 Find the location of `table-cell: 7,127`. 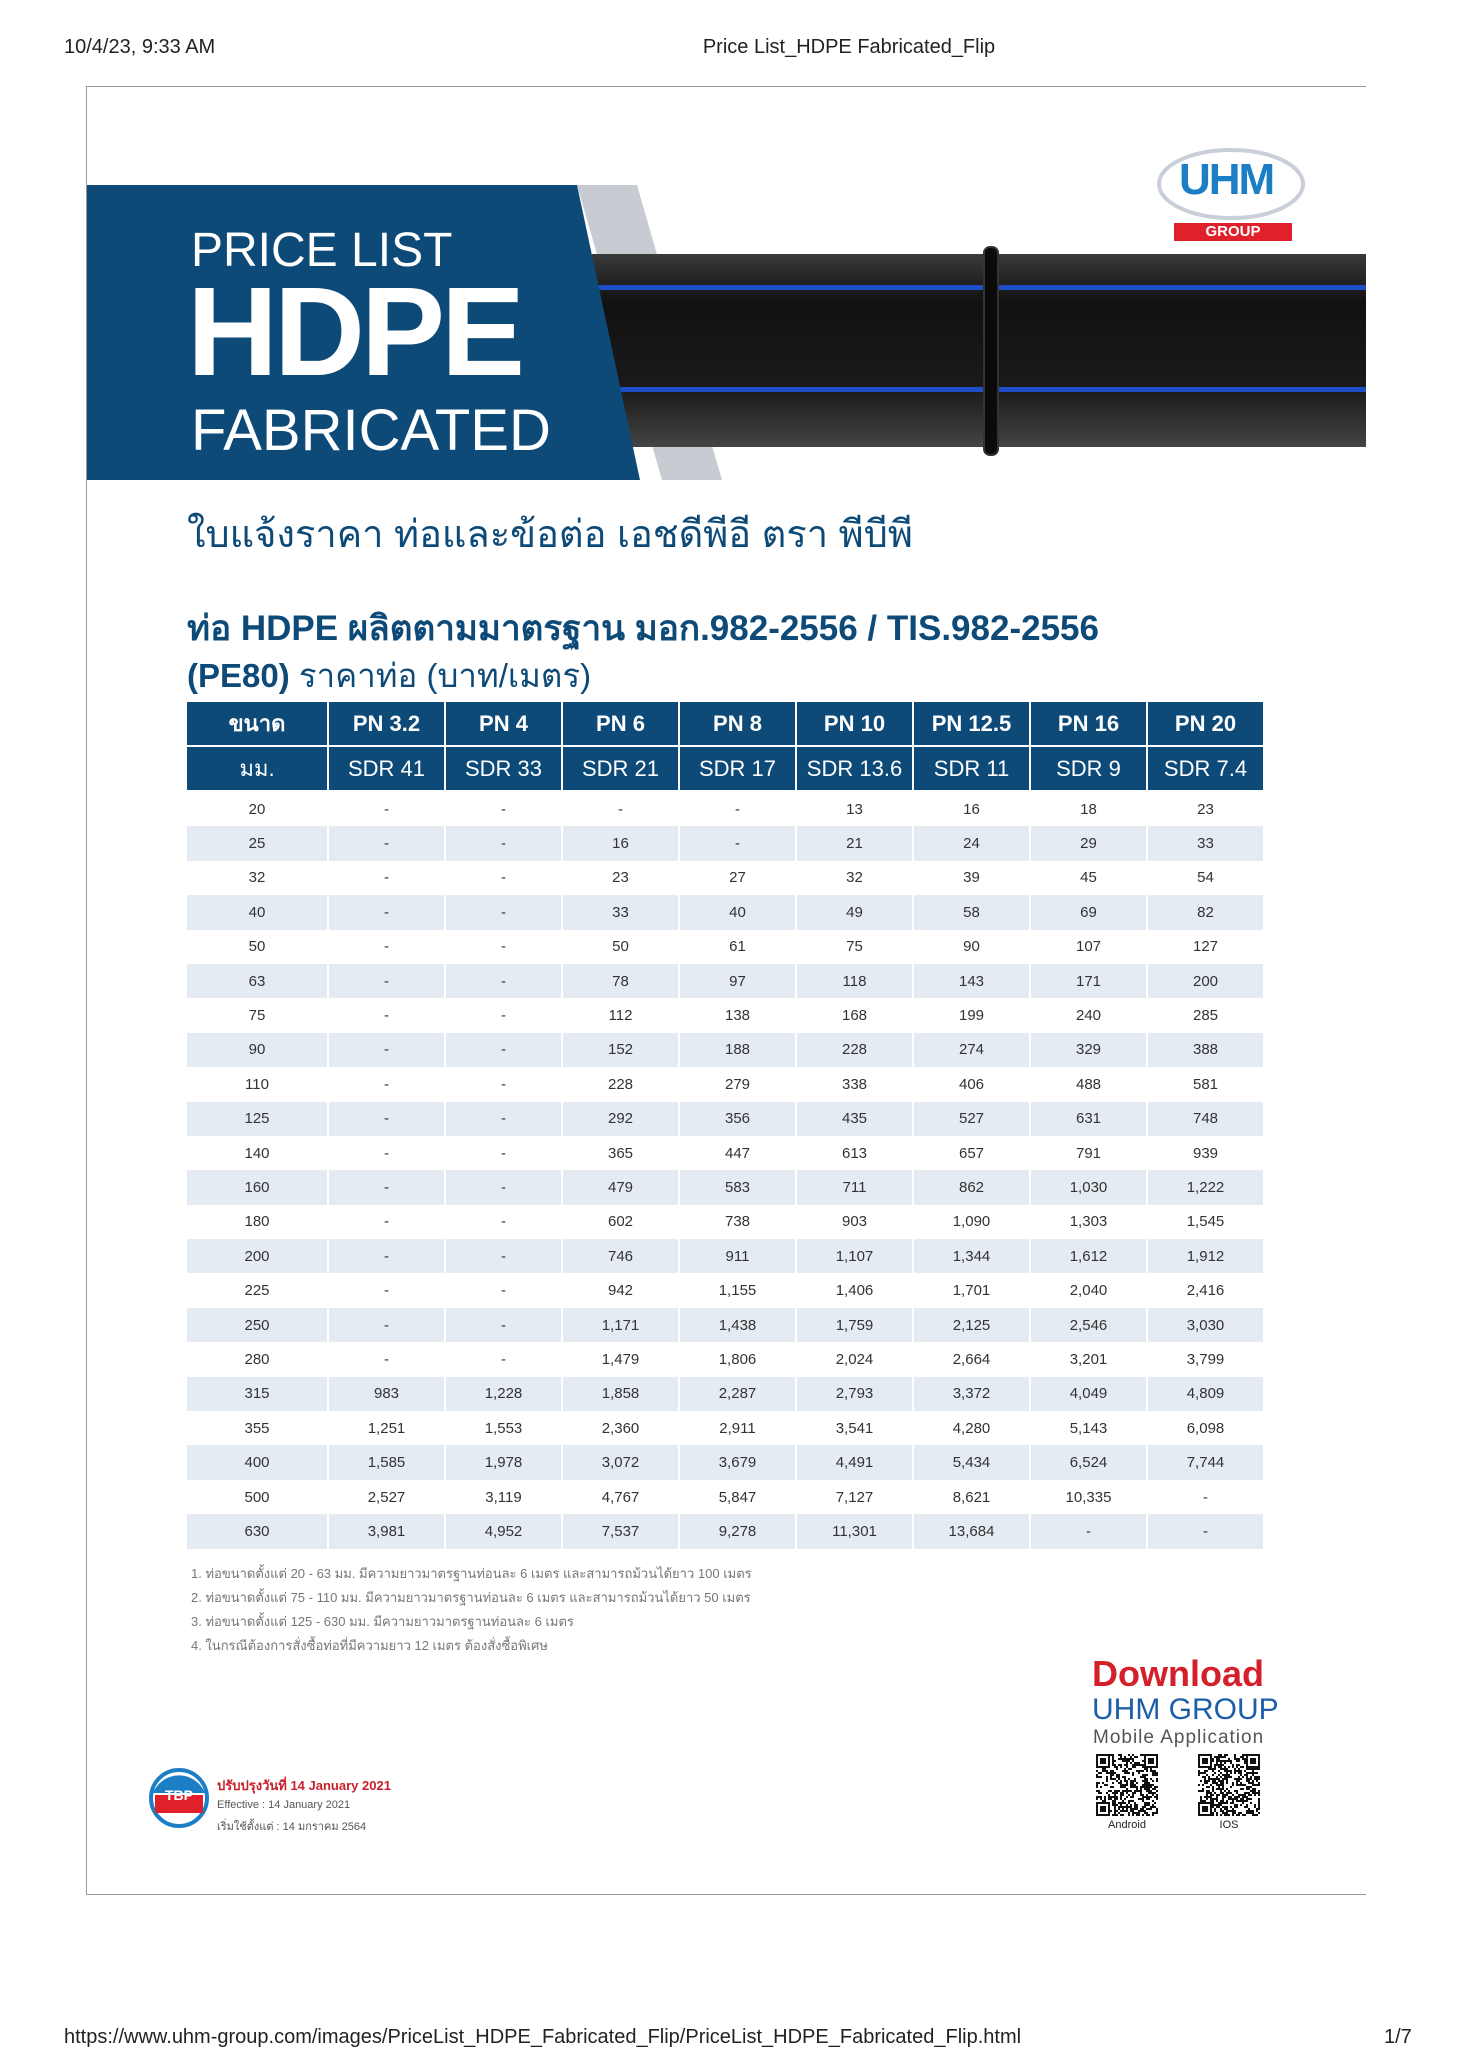

table-cell: 7,127 is located at coordinates (854, 1497).